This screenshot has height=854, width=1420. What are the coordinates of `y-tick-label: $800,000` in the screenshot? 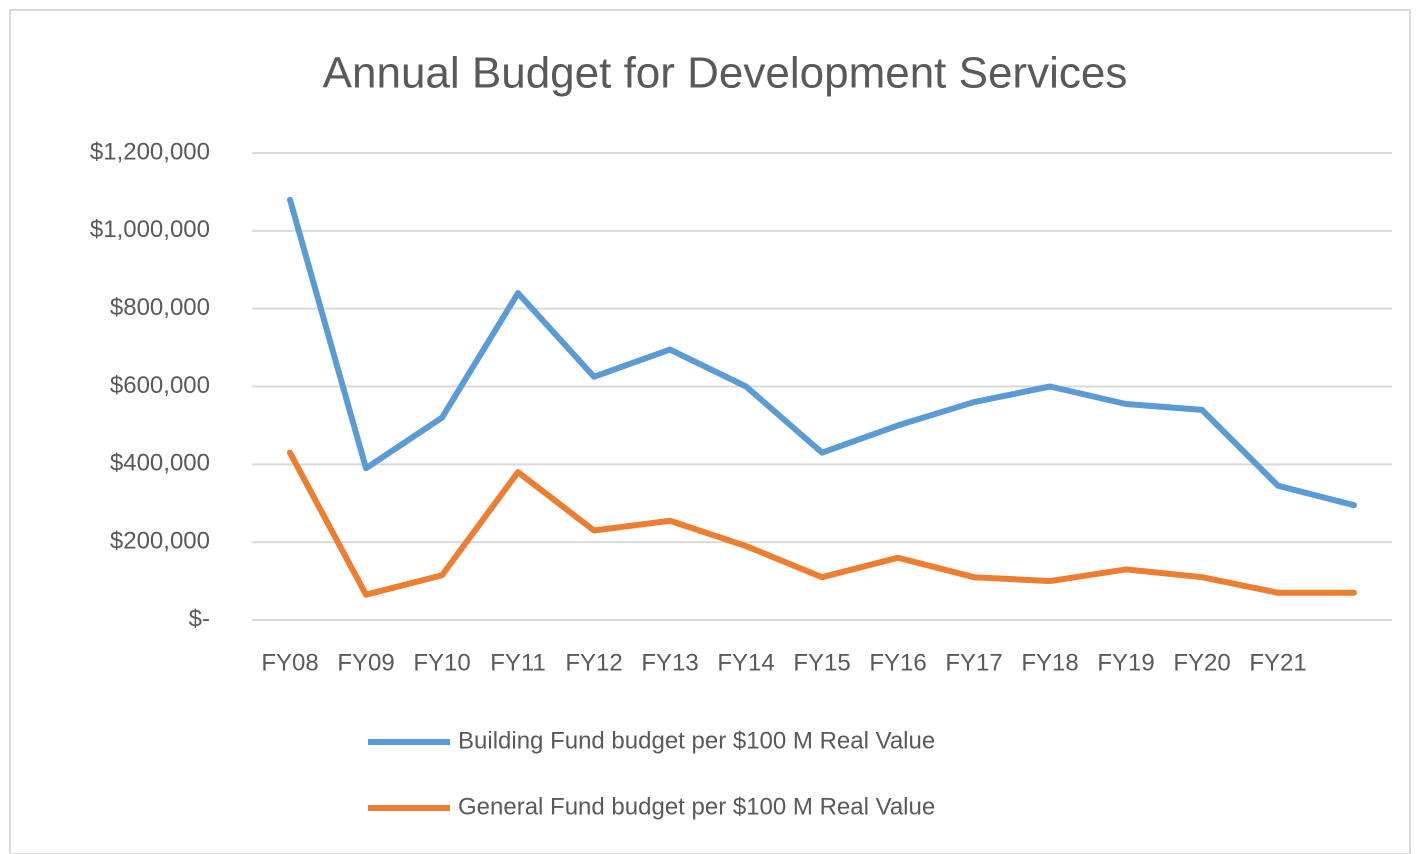 It's located at (160, 307).